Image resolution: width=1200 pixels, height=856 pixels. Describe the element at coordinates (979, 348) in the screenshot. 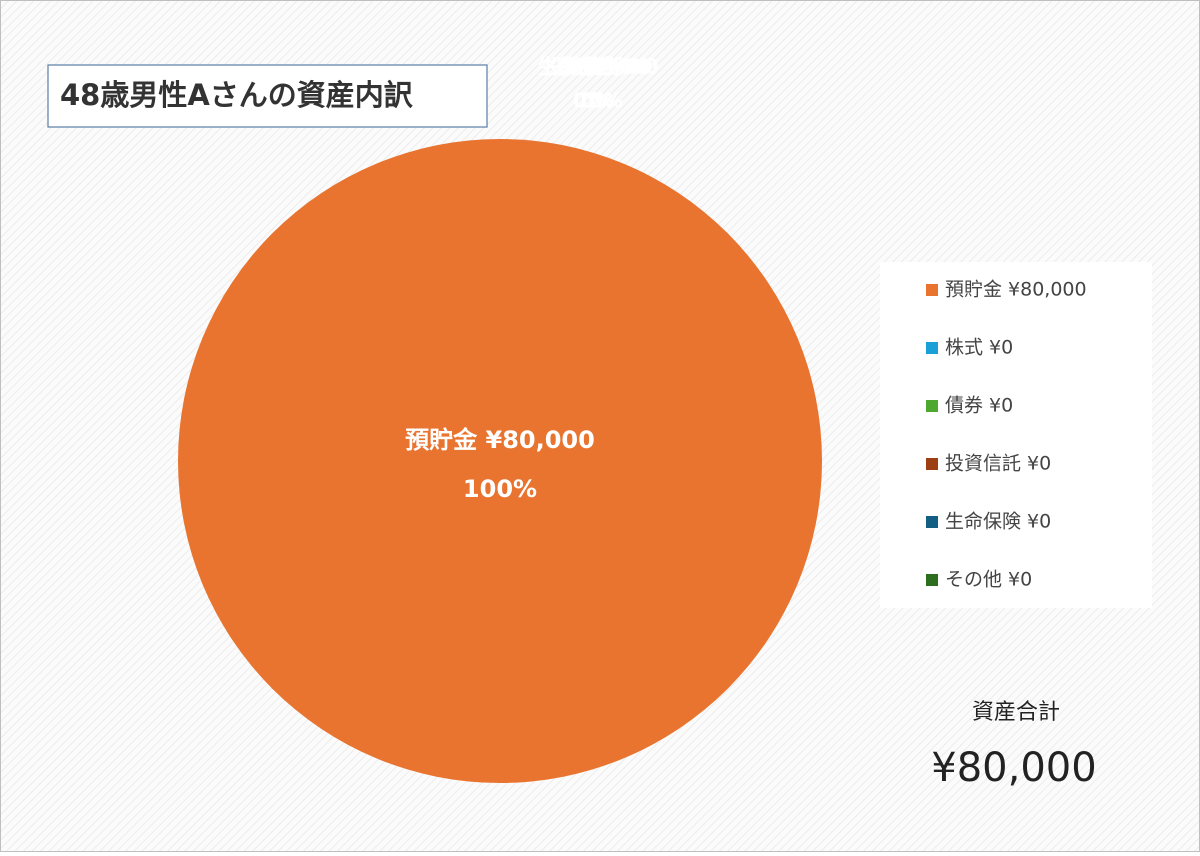

I see `legend-label: 株式 ¥0` at that location.